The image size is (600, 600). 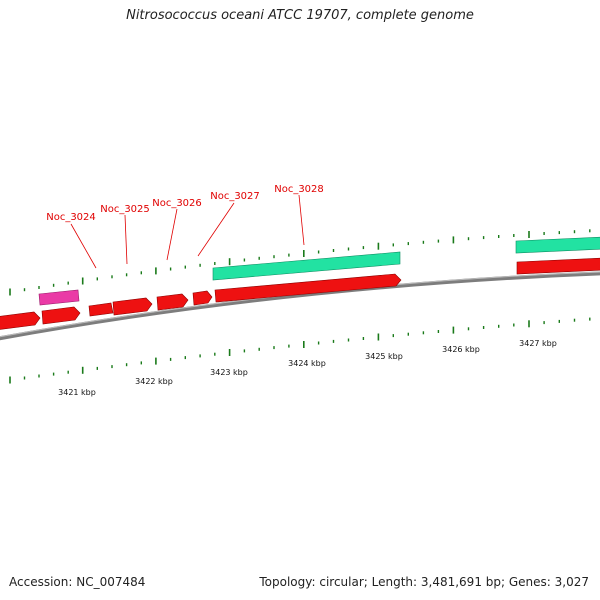 I want to click on gene-forward-right, so click(x=557, y=245).